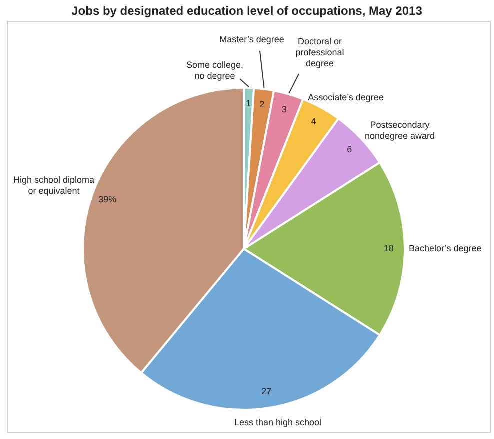 The image size is (494, 439). I want to click on data-label: 3, so click(284, 109).